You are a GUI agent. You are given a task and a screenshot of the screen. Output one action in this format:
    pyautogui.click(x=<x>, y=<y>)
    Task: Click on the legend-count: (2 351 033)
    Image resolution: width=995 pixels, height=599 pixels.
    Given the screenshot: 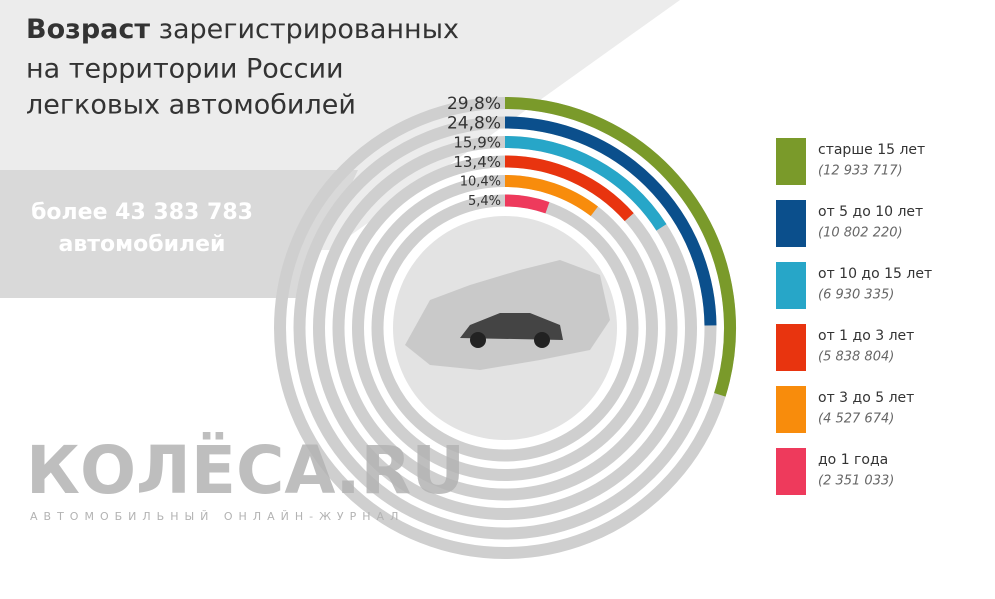 What is the action you would take?
    pyautogui.click(x=856, y=481)
    